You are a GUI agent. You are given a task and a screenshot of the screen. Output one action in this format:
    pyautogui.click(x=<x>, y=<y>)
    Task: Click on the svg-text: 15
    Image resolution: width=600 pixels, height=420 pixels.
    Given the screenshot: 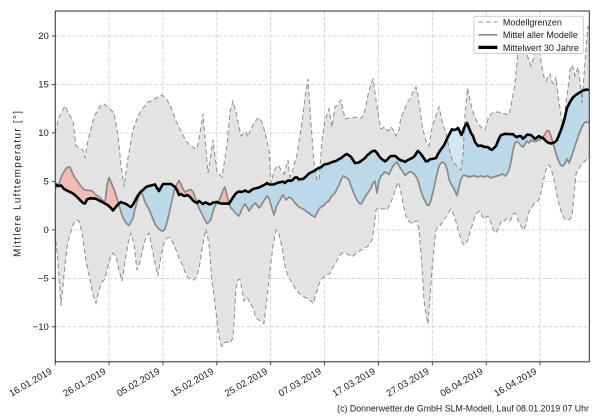 What is the action you would take?
    pyautogui.click(x=43, y=85)
    